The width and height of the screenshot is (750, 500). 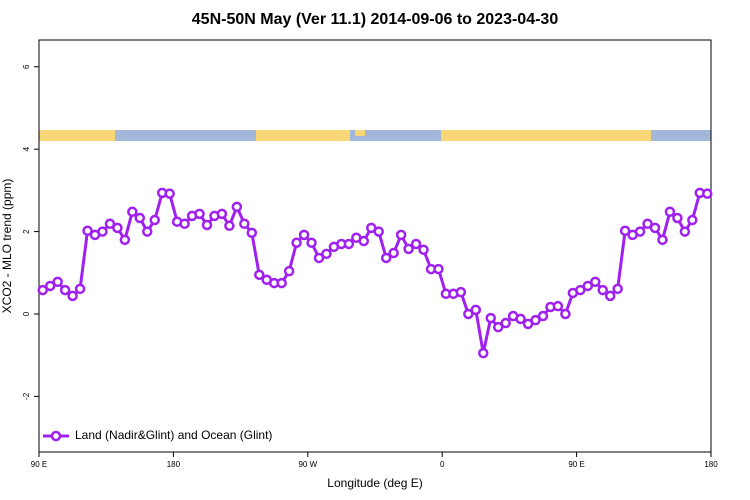 What do you see at coordinates (26, 148) in the screenshot?
I see `y-tick-label: 4` at bounding box center [26, 148].